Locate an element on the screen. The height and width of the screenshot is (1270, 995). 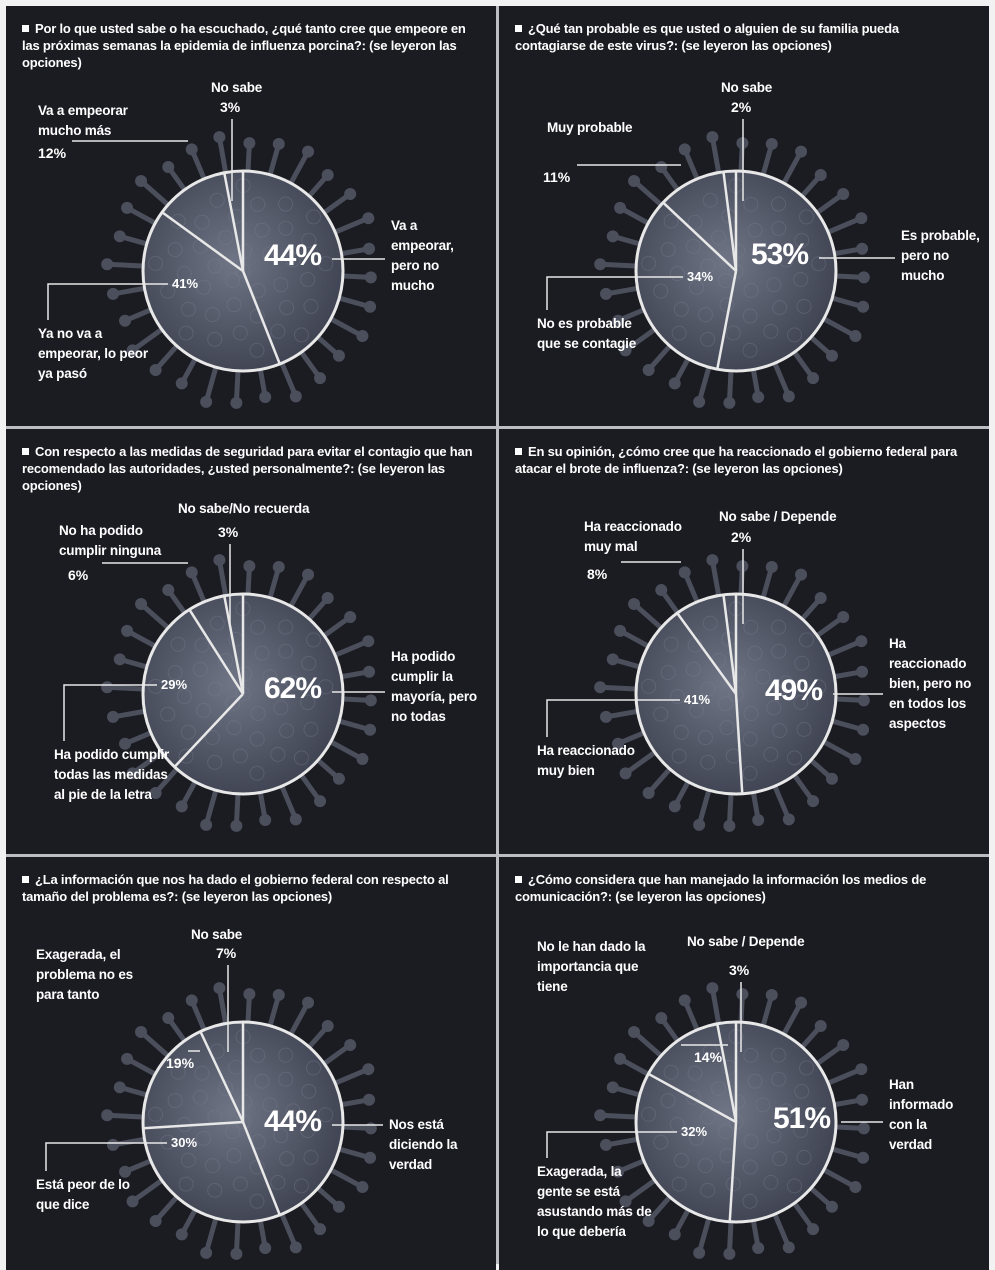
slice-label: No ha podido cumplir ninguna is located at coordinates (110, 540).